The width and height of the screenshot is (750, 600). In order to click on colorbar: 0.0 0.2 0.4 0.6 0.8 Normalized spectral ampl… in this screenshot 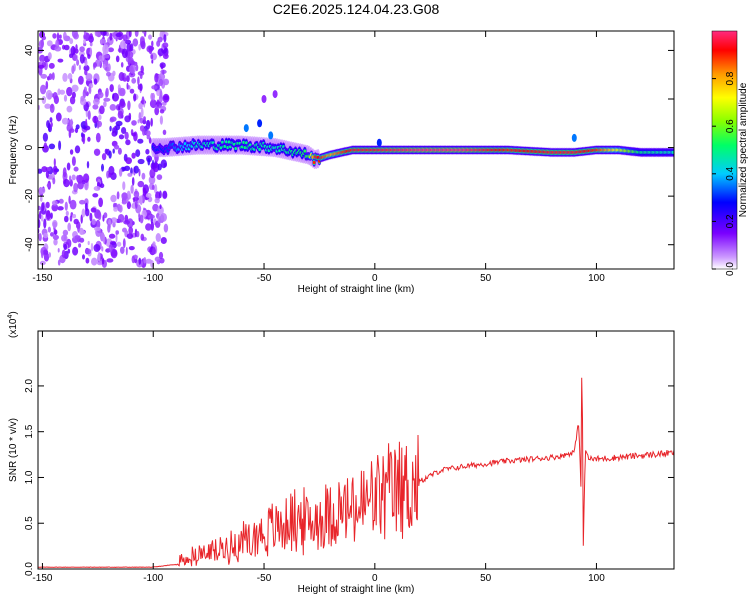, I will do `click(730, 153)`.